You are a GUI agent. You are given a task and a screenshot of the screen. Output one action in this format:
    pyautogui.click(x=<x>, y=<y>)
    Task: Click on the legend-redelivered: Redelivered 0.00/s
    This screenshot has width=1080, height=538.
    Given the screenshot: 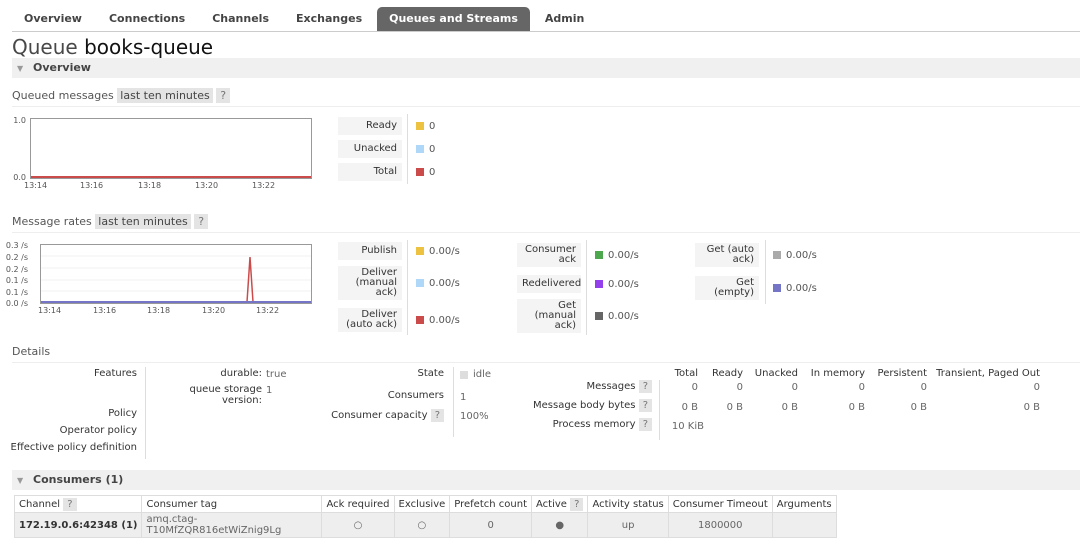 What is the action you would take?
    pyautogui.click(x=578, y=284)
    